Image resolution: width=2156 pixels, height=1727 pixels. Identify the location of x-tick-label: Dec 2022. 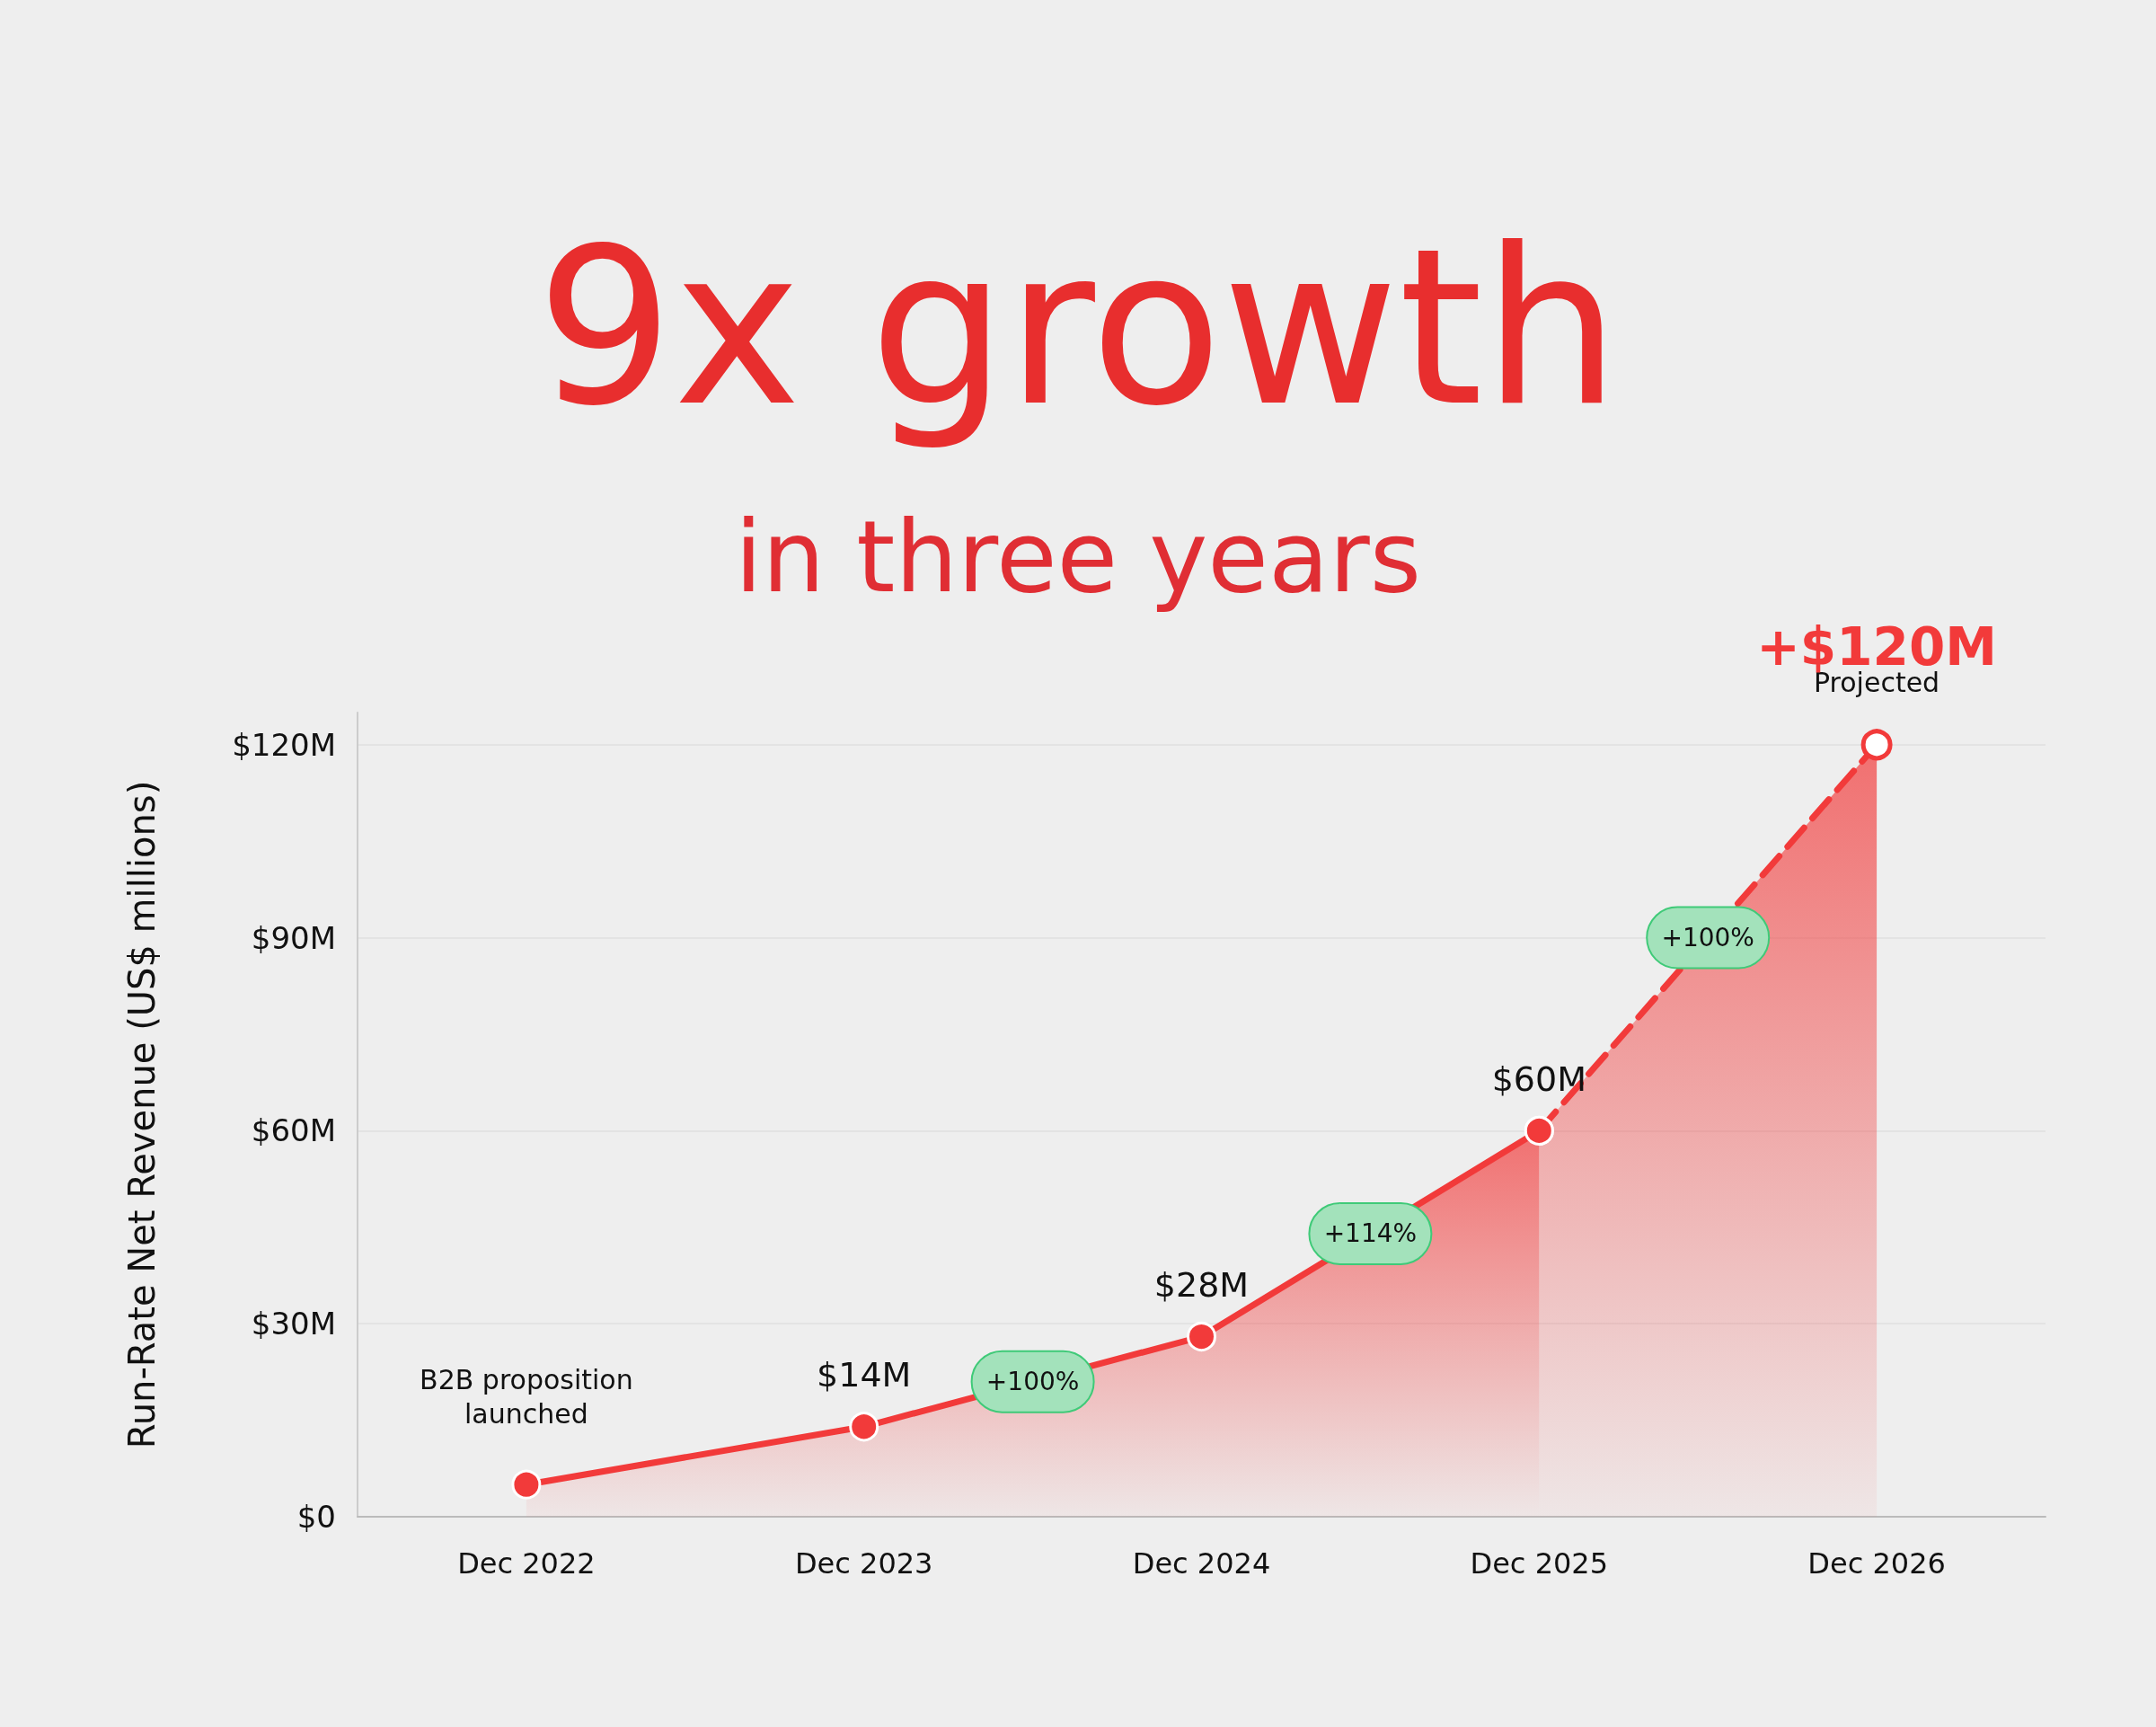
(526, 1563).